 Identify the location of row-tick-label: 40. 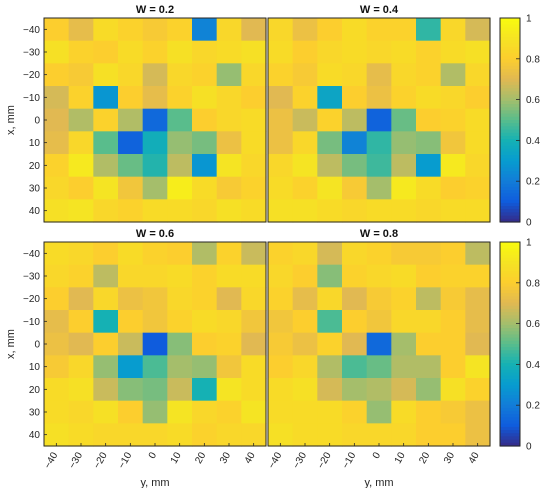
(35, 211).